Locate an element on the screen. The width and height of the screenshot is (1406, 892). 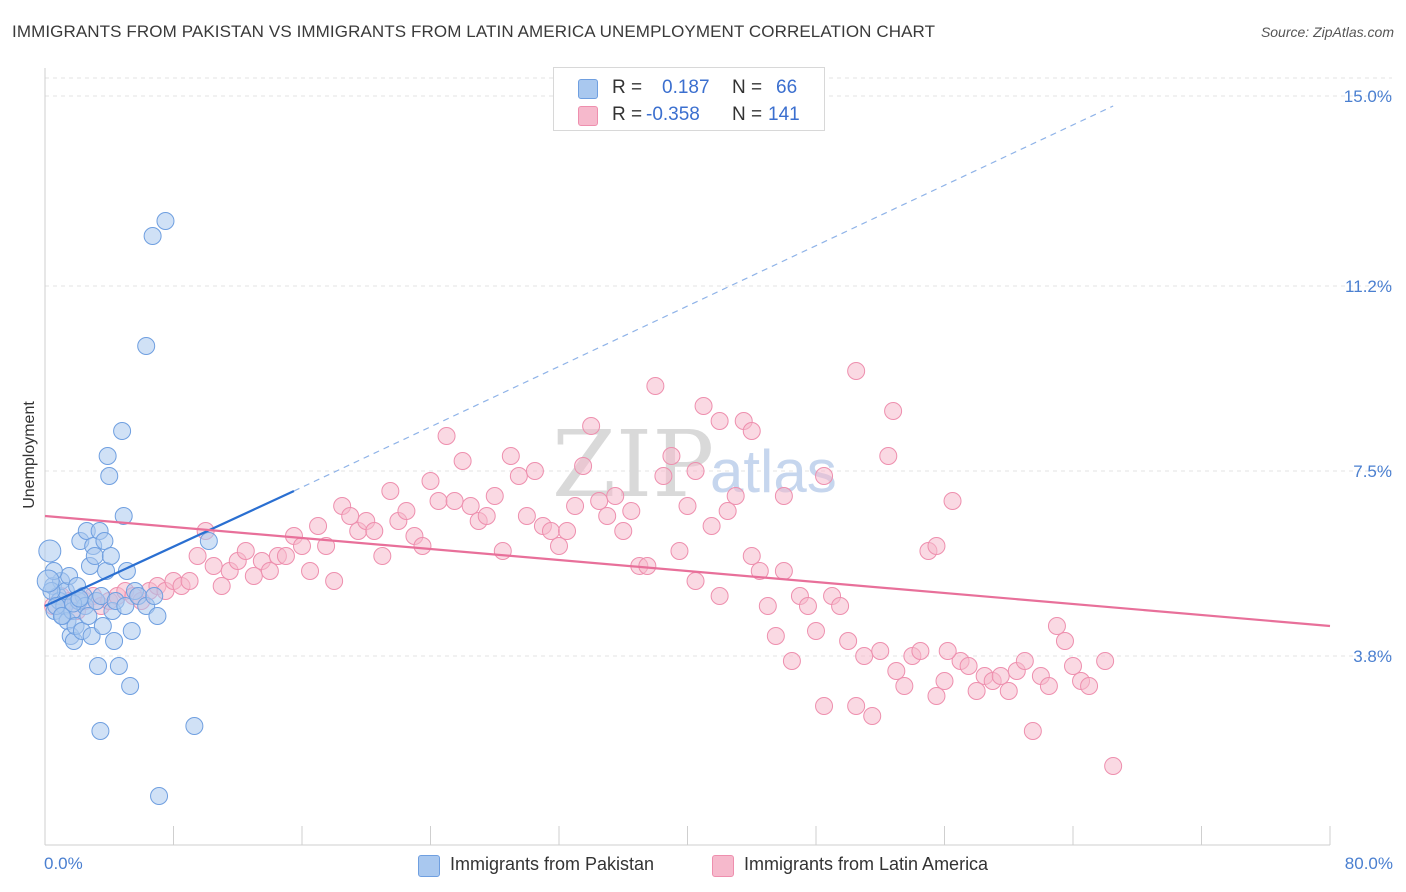
pakistan-swatch is located at coordinates (588, 89).